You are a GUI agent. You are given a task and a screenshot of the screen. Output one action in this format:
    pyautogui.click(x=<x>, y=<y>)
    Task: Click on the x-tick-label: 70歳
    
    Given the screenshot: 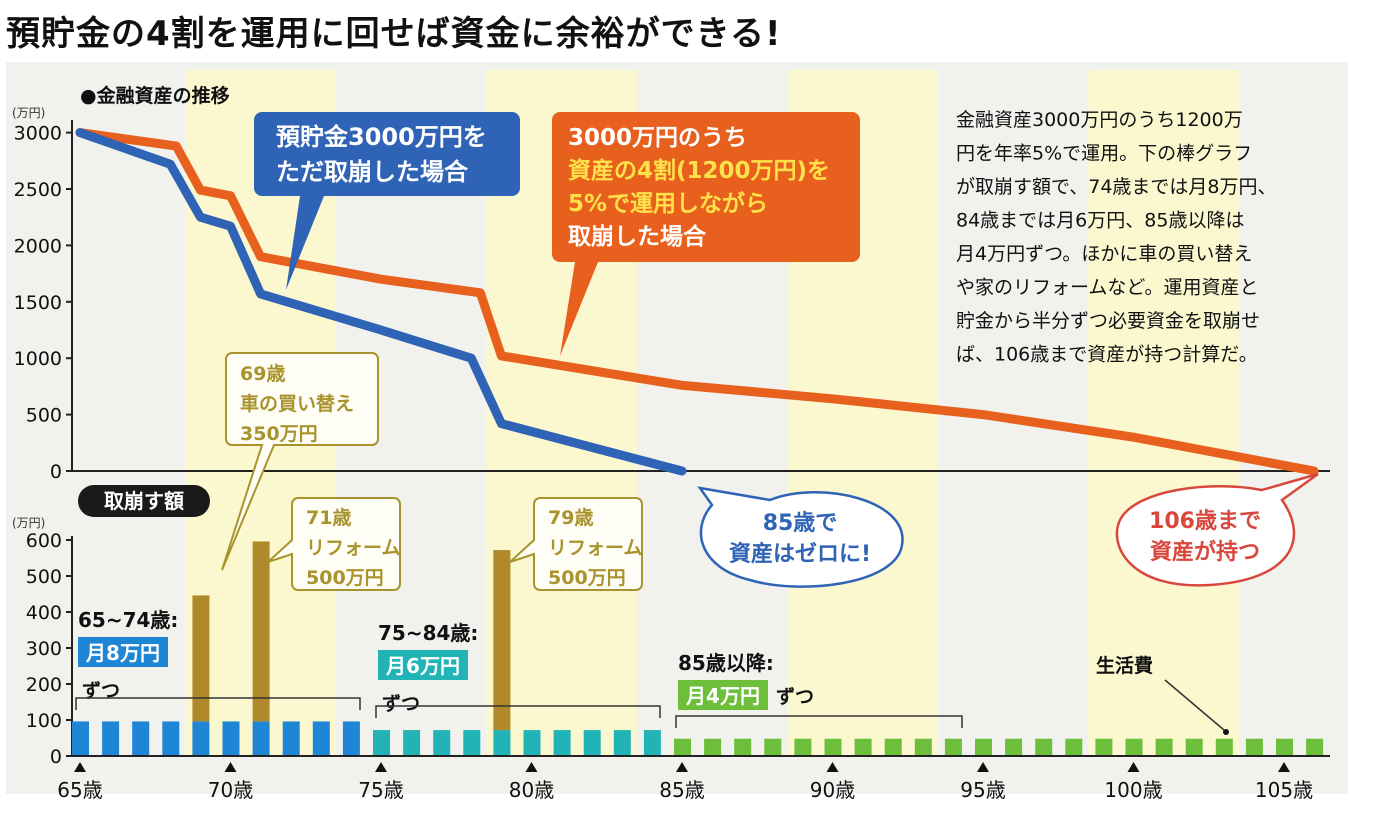 What is the action you would take?
    pyautogui.click(x=230, y=790)
    